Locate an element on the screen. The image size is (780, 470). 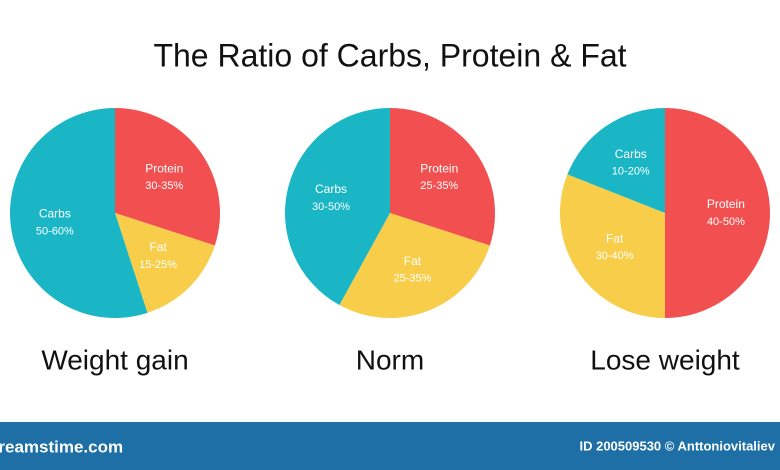
slice-value-label: 15-25% is located at coordinates (158, 265).